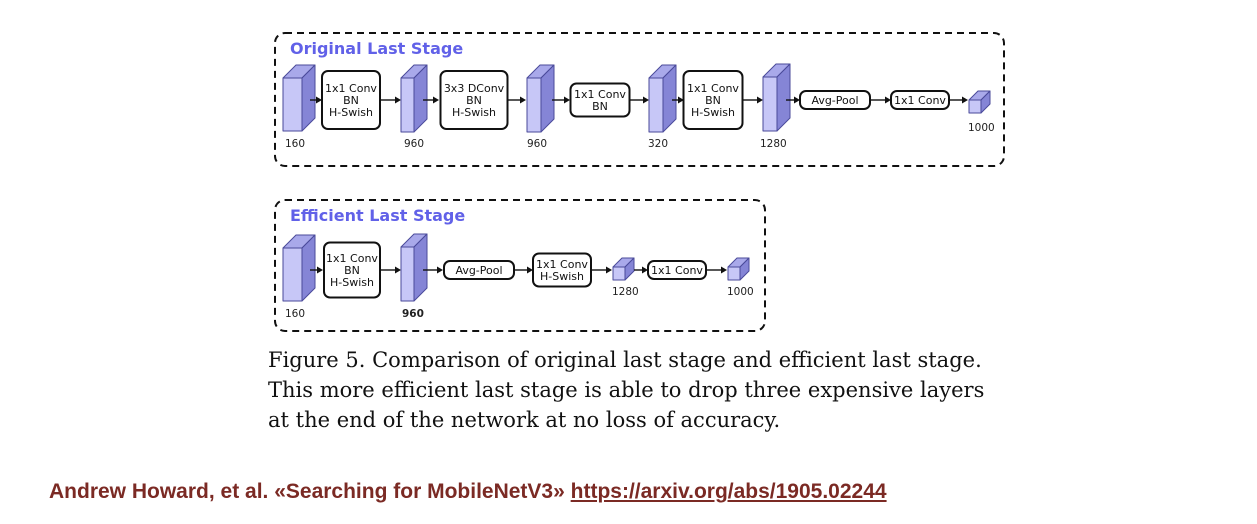  I want to click on tensor-960-a: 960, so click(414, 107).